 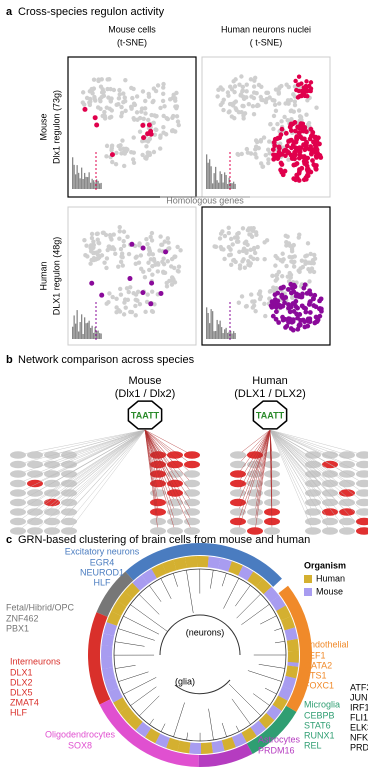 What do you see at coordinates (319, 735) in the screenshot?
I see `gene-label: RUNX1` at bounding box center [319, 735].